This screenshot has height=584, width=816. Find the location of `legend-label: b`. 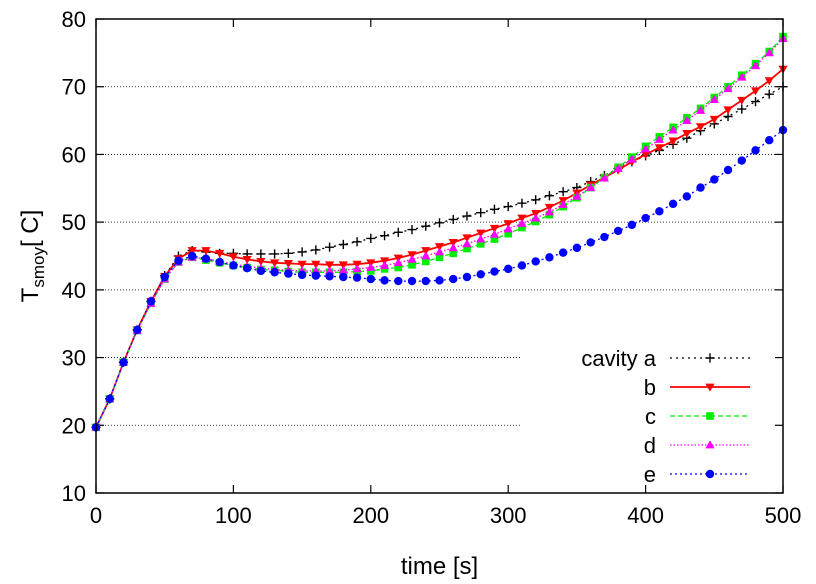

legend-label: b is located at coordinates (650, 387).